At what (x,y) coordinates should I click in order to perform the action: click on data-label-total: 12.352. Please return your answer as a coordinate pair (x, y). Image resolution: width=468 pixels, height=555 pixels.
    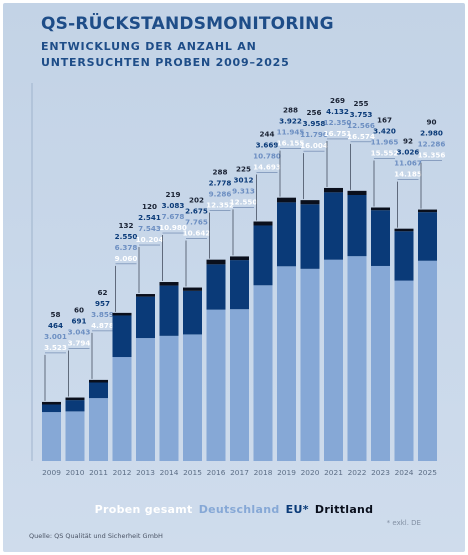
    Looking at the image, I should click on (220, 205).